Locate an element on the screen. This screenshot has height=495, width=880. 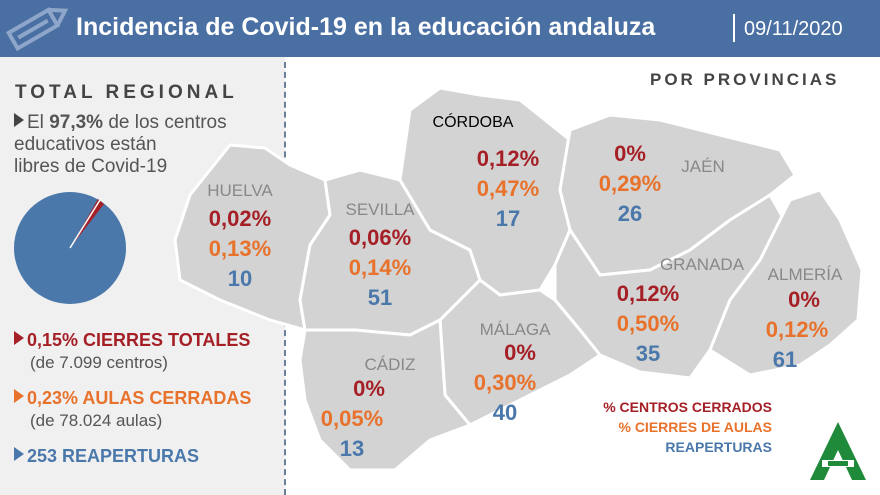
closed-classrooms-value: 0,47% is located at coordinates (508, 188).